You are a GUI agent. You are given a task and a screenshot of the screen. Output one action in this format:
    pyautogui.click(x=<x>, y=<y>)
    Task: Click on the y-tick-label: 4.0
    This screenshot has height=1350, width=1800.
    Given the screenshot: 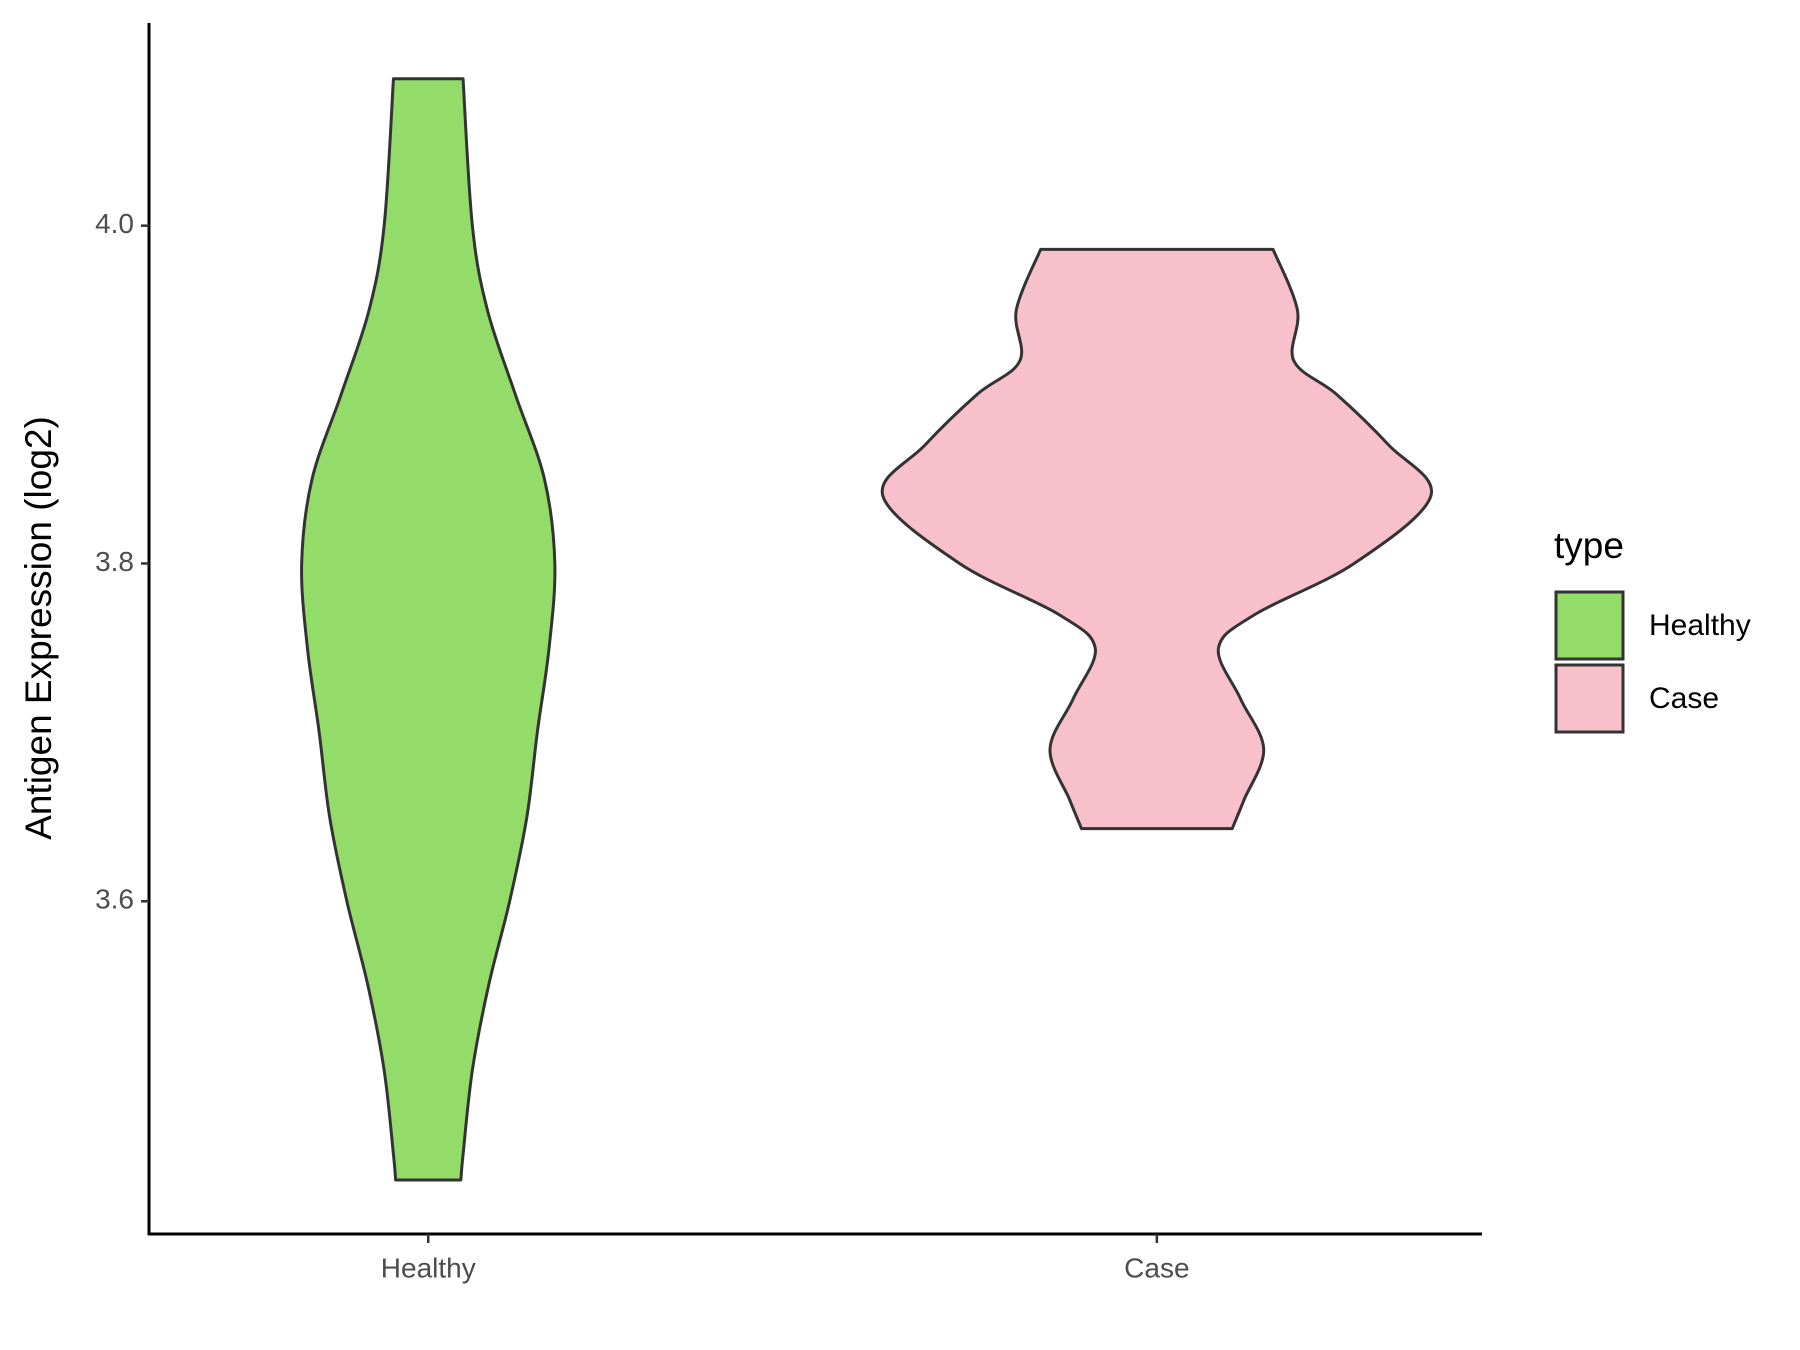 What is the action you would take?
    pyautogui.click(x=114, y=223)
    